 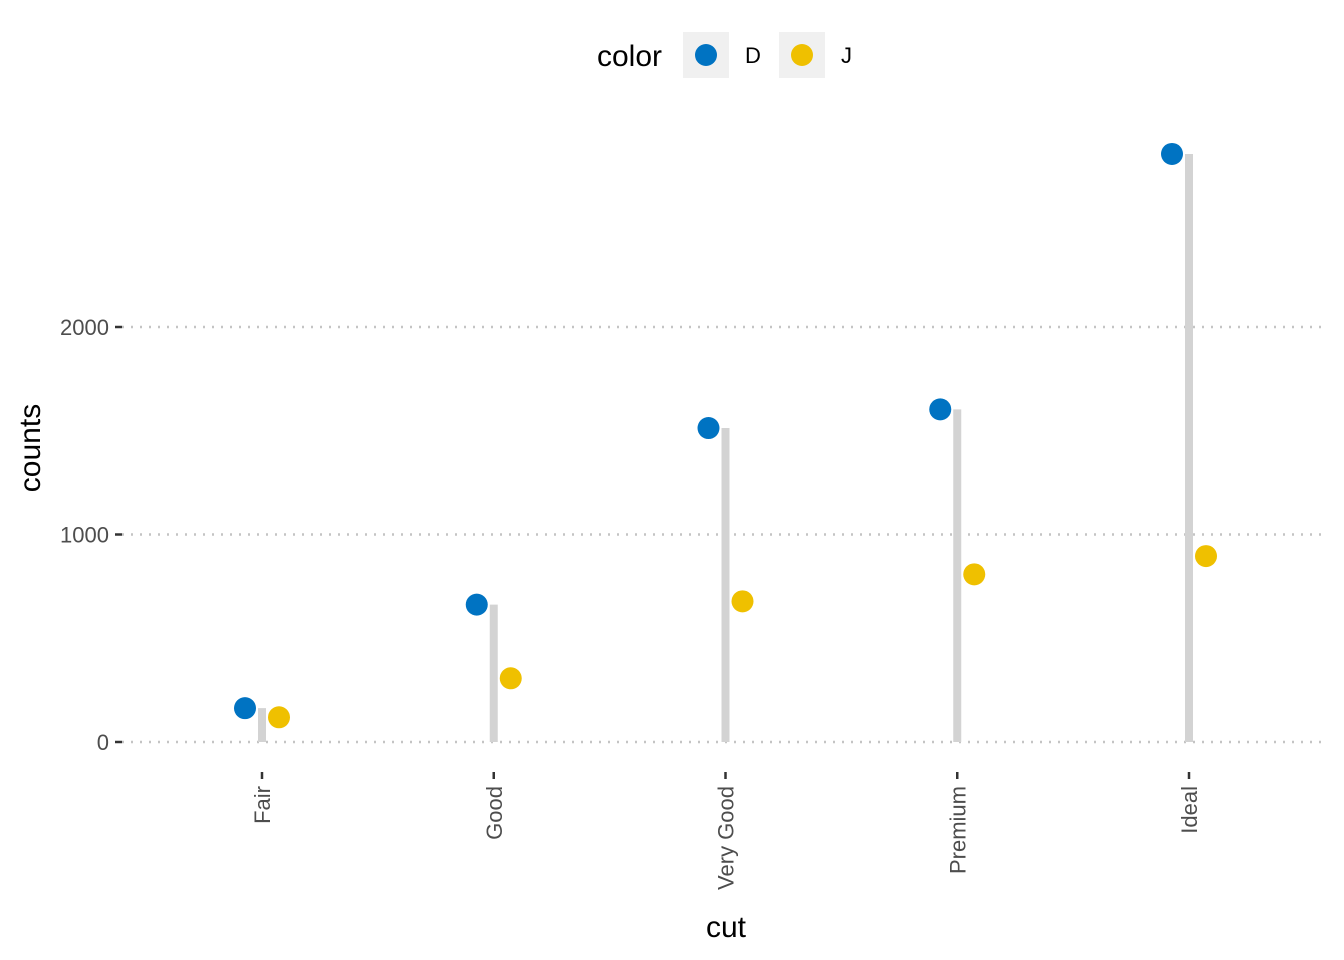 What do you see at coordinates (84, 535) in the screenshot?
I see `y-tick-label: 1000` at bounding box center [84, 535].